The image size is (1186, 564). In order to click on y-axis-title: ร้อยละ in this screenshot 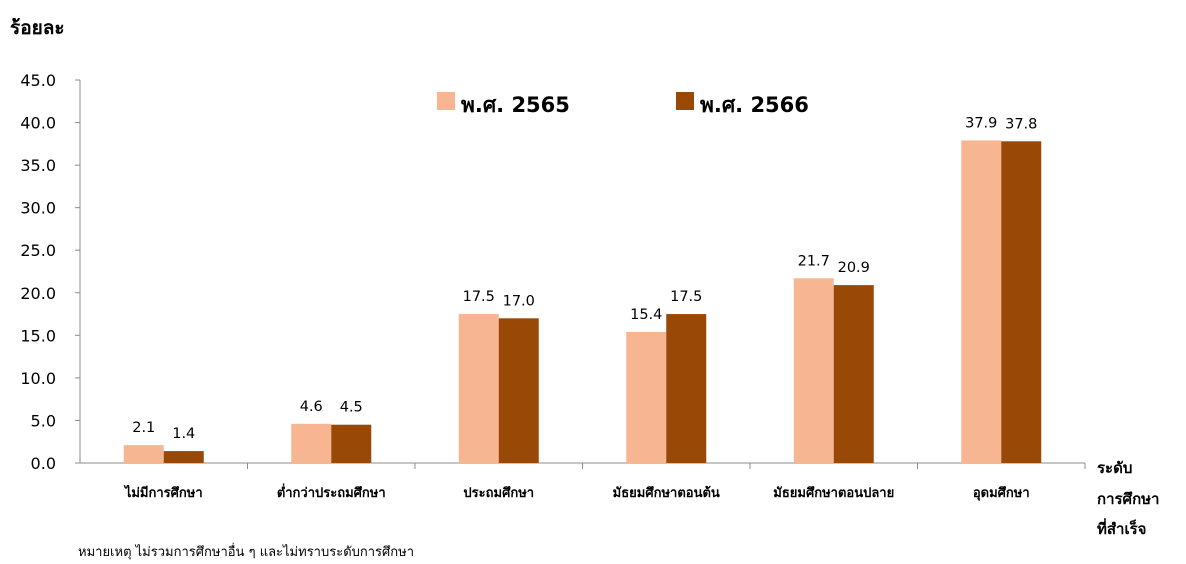, I will do `click(37, 28)`.